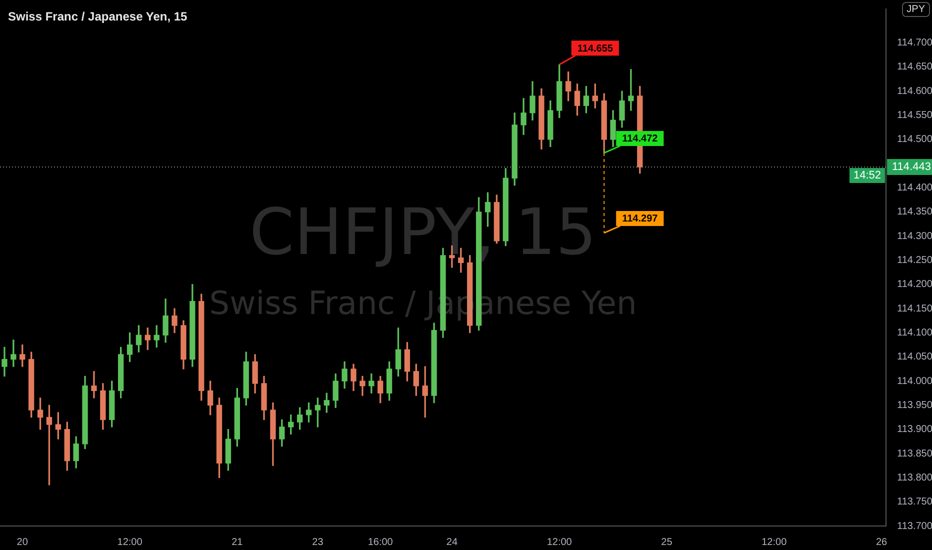 Image resolution: width=932 pixels, height=550 pixels. What do you see at coordinates (914, 140) in the screenshot?
I see `y-tick-label: 114.500` at bounding box center [914, 140].